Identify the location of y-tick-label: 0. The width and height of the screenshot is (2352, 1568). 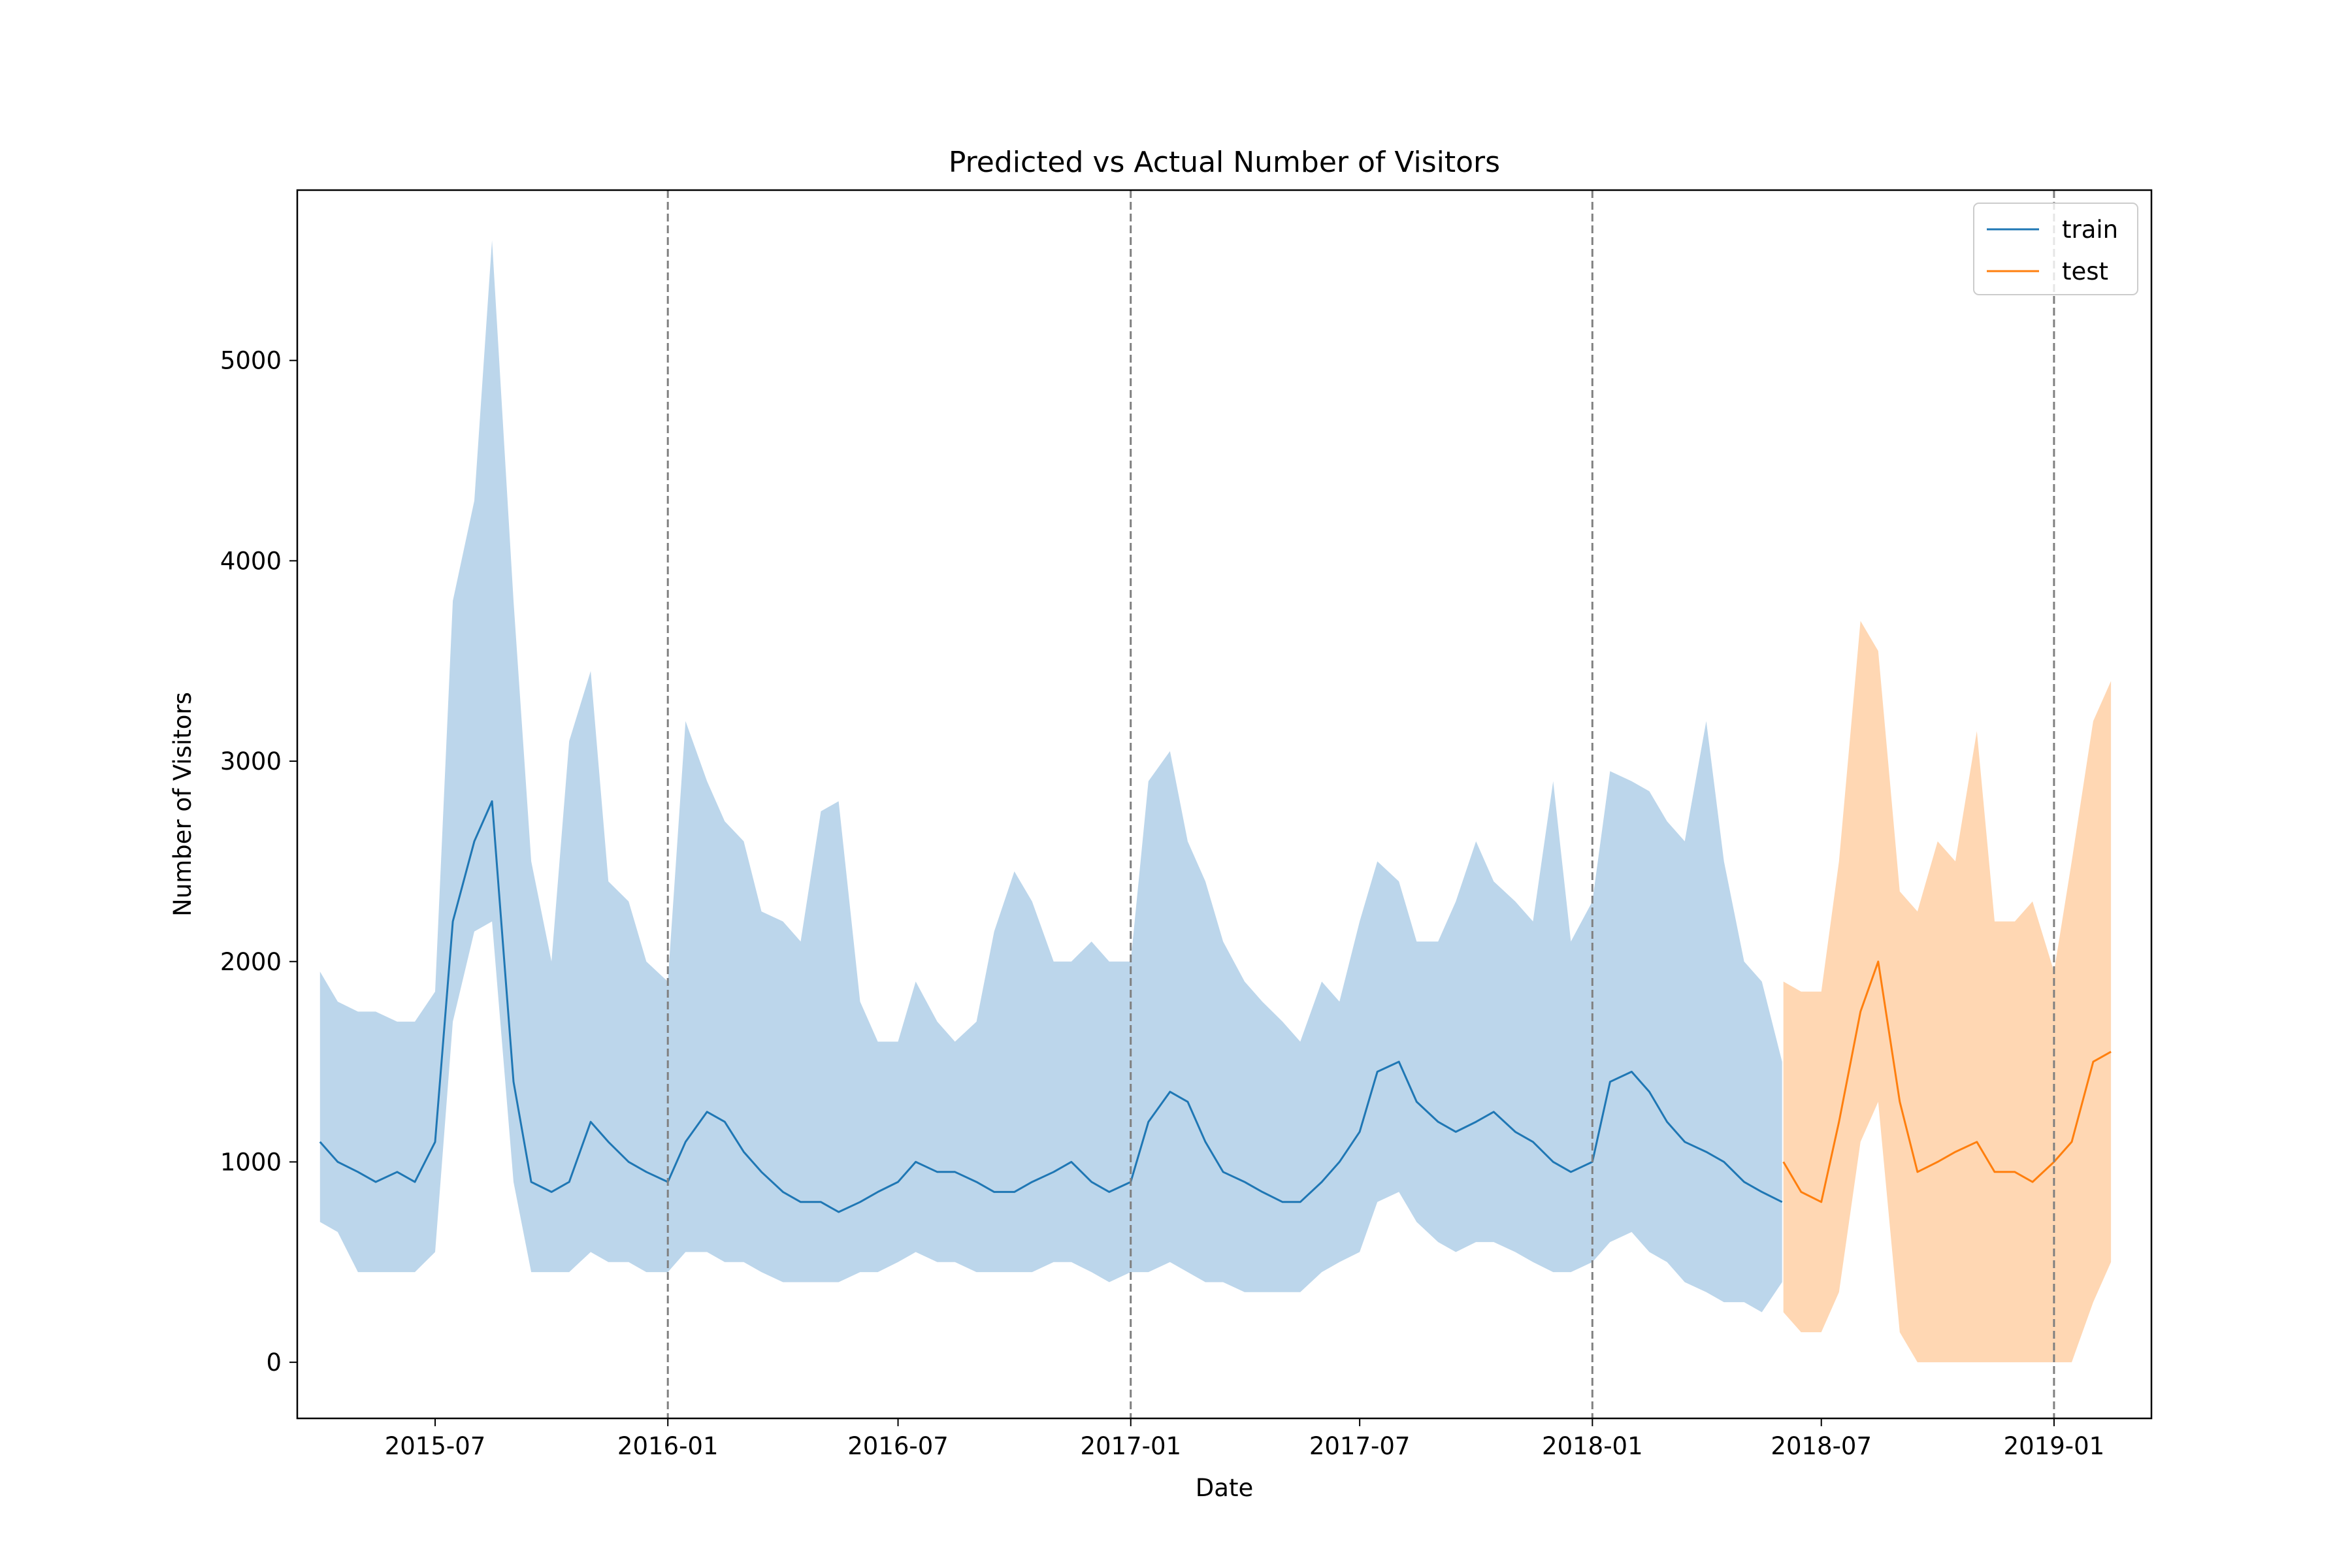
(274, 1362).